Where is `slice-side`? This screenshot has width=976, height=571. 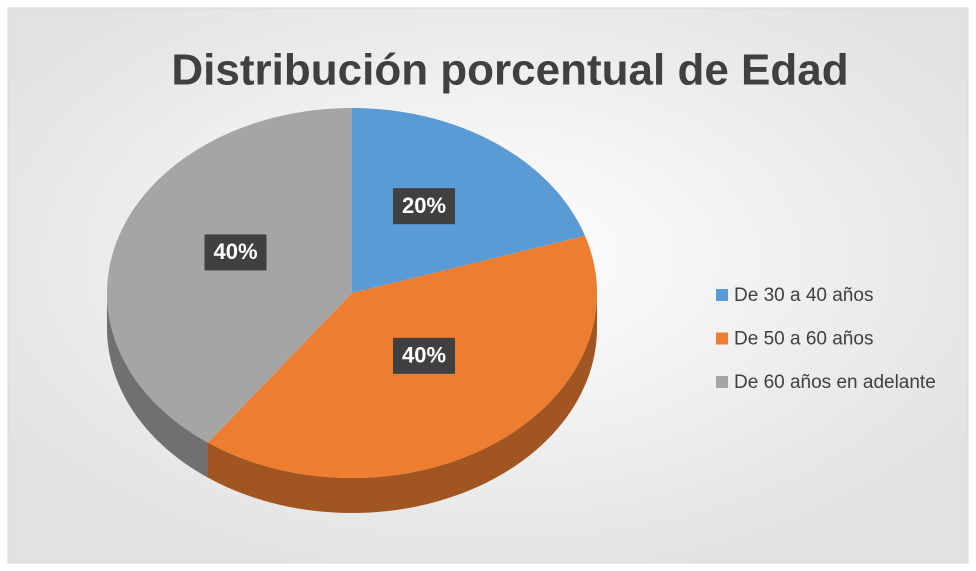 slice-side is located at coordinates (157, 385).